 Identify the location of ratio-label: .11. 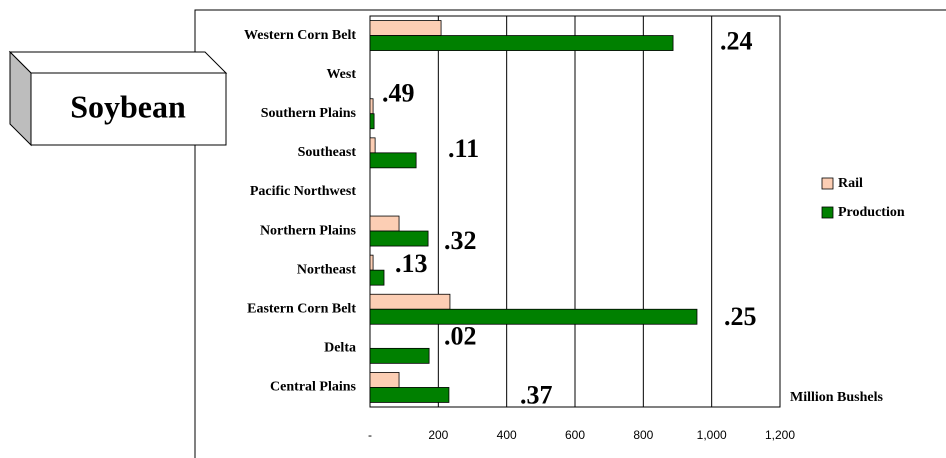
(463, 148).